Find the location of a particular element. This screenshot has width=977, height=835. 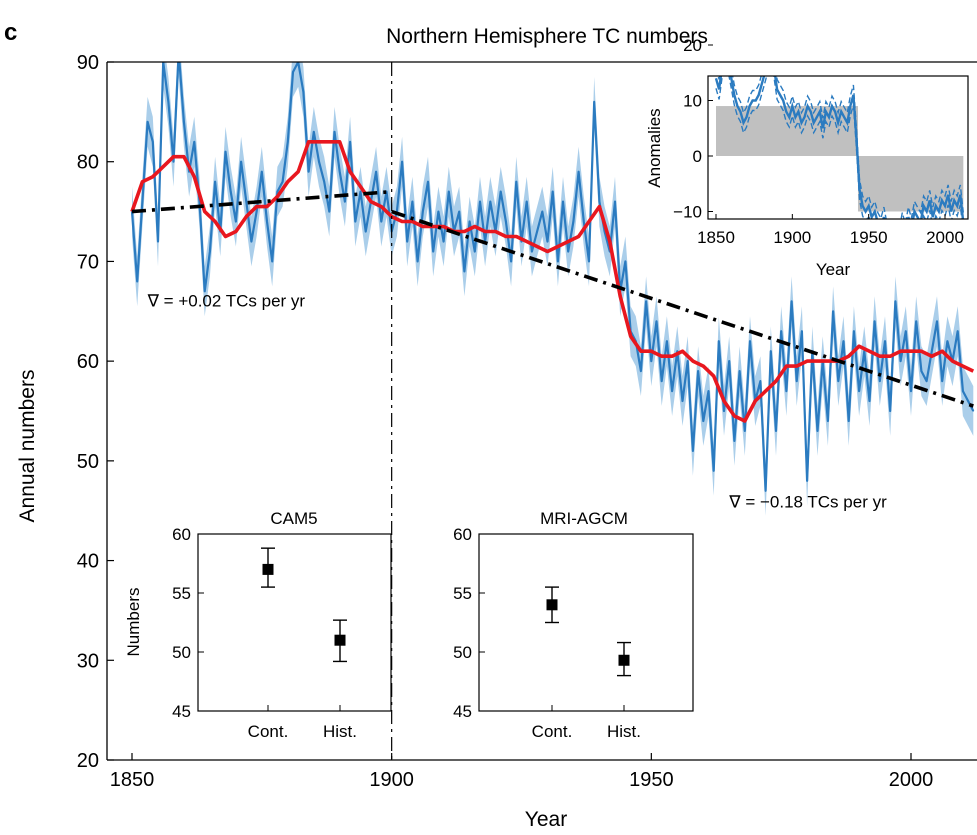

main-y-ticks: 20 30 40 50 60 70 80 90 is located at coordinates (95, 412).